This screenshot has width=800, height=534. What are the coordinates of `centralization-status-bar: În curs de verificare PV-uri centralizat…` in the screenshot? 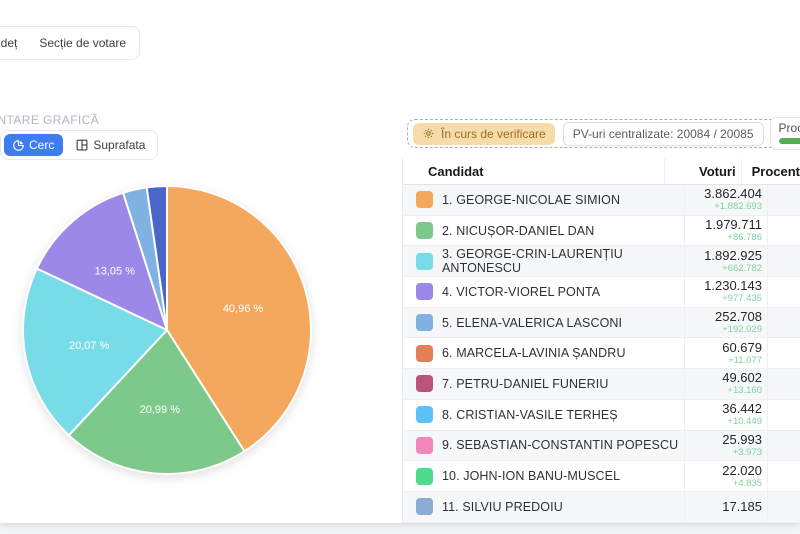 It's located at (603, 133).